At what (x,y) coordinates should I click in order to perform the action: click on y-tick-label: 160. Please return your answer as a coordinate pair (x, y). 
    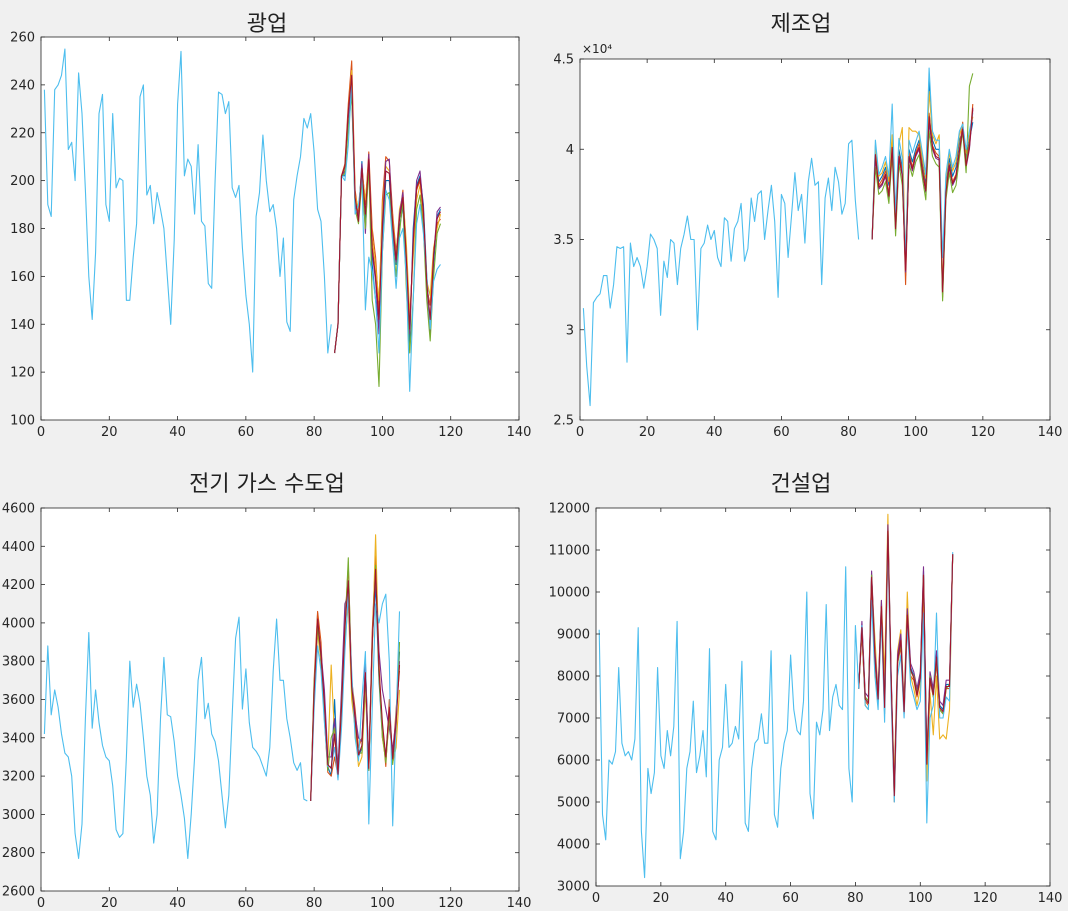
    Looking at the image, I should click on (22, 277).